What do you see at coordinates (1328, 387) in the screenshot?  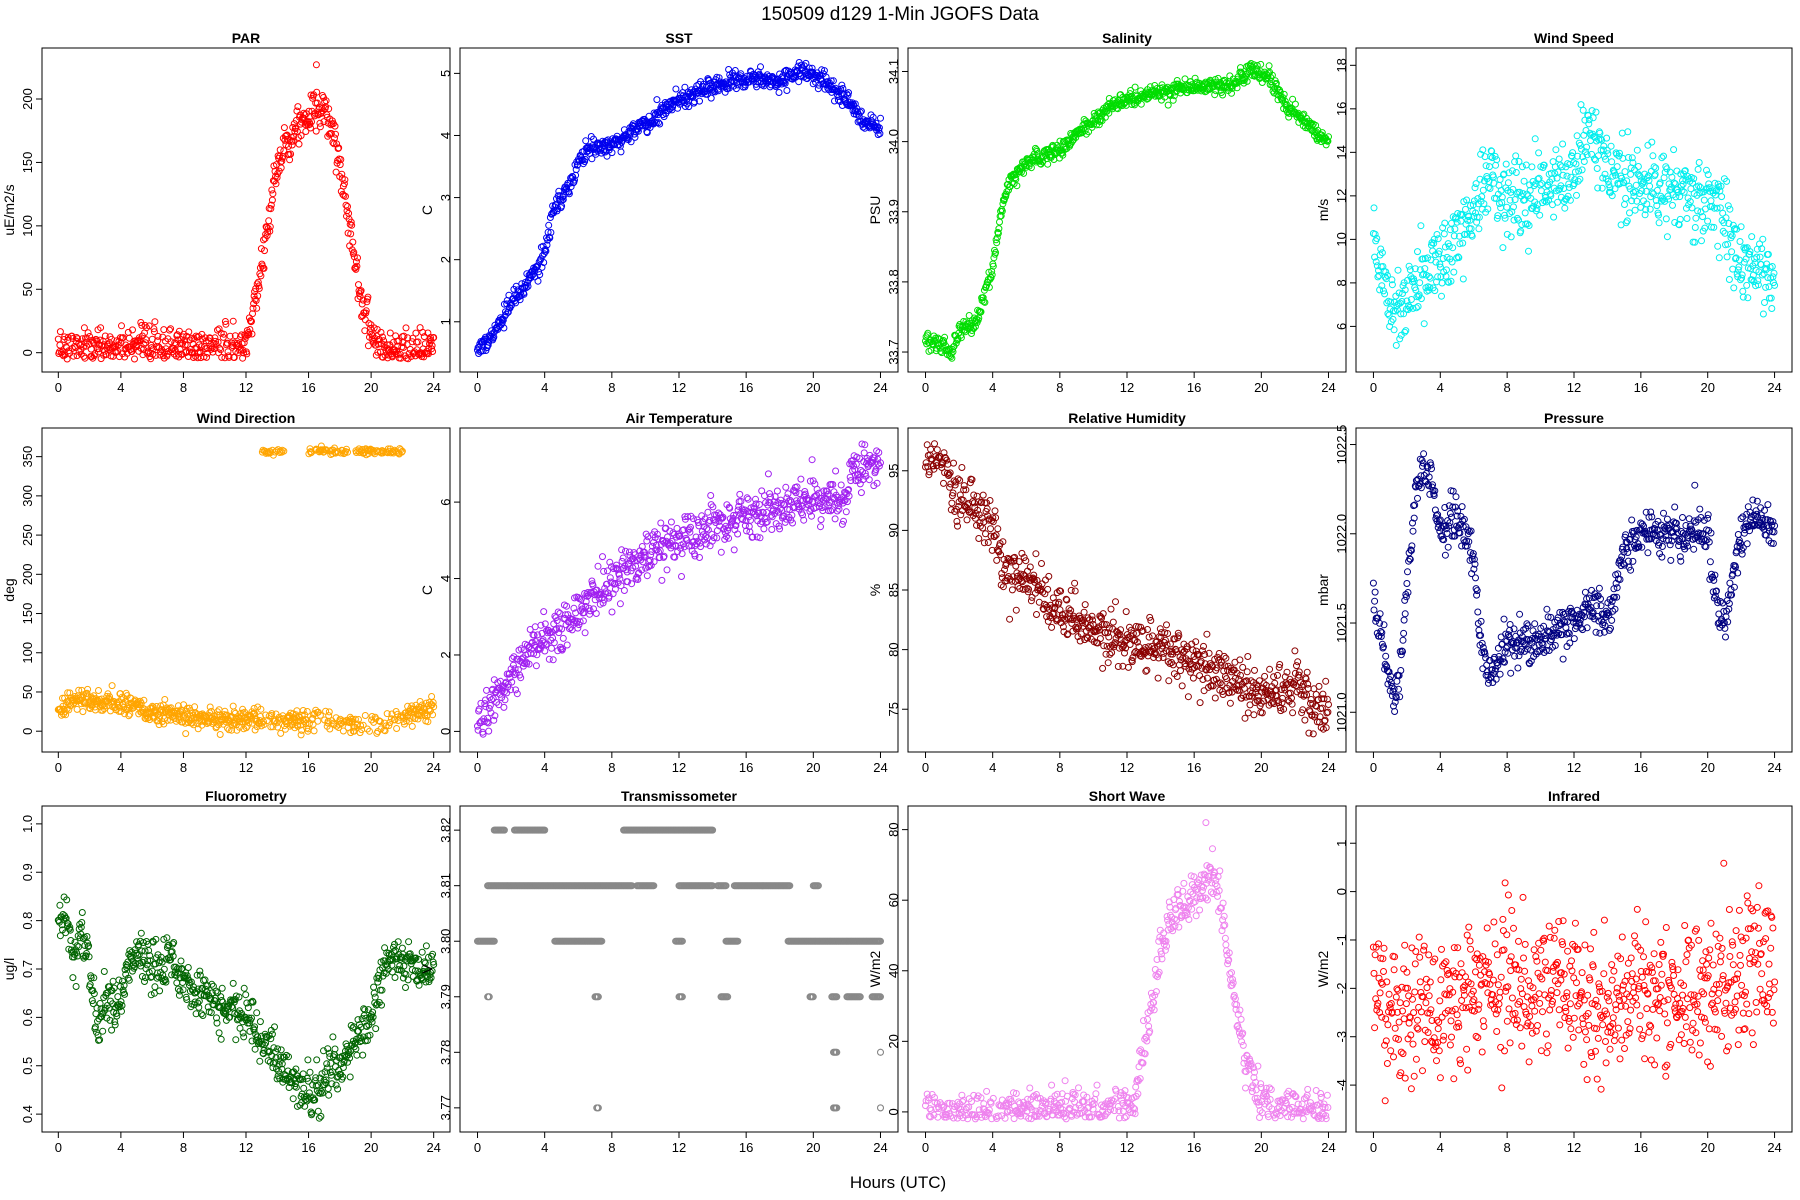 I see `x-tick-label: 24` at bounding box center [1328, 387].